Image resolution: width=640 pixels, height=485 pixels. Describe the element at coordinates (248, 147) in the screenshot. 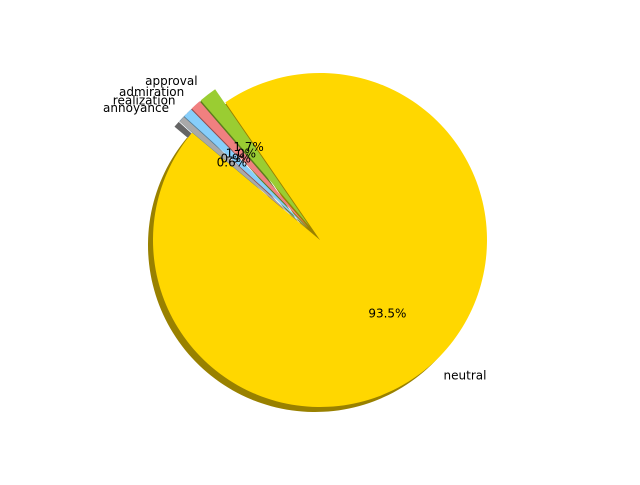

I see `slice-percent-approval: 1.7%` at that location.